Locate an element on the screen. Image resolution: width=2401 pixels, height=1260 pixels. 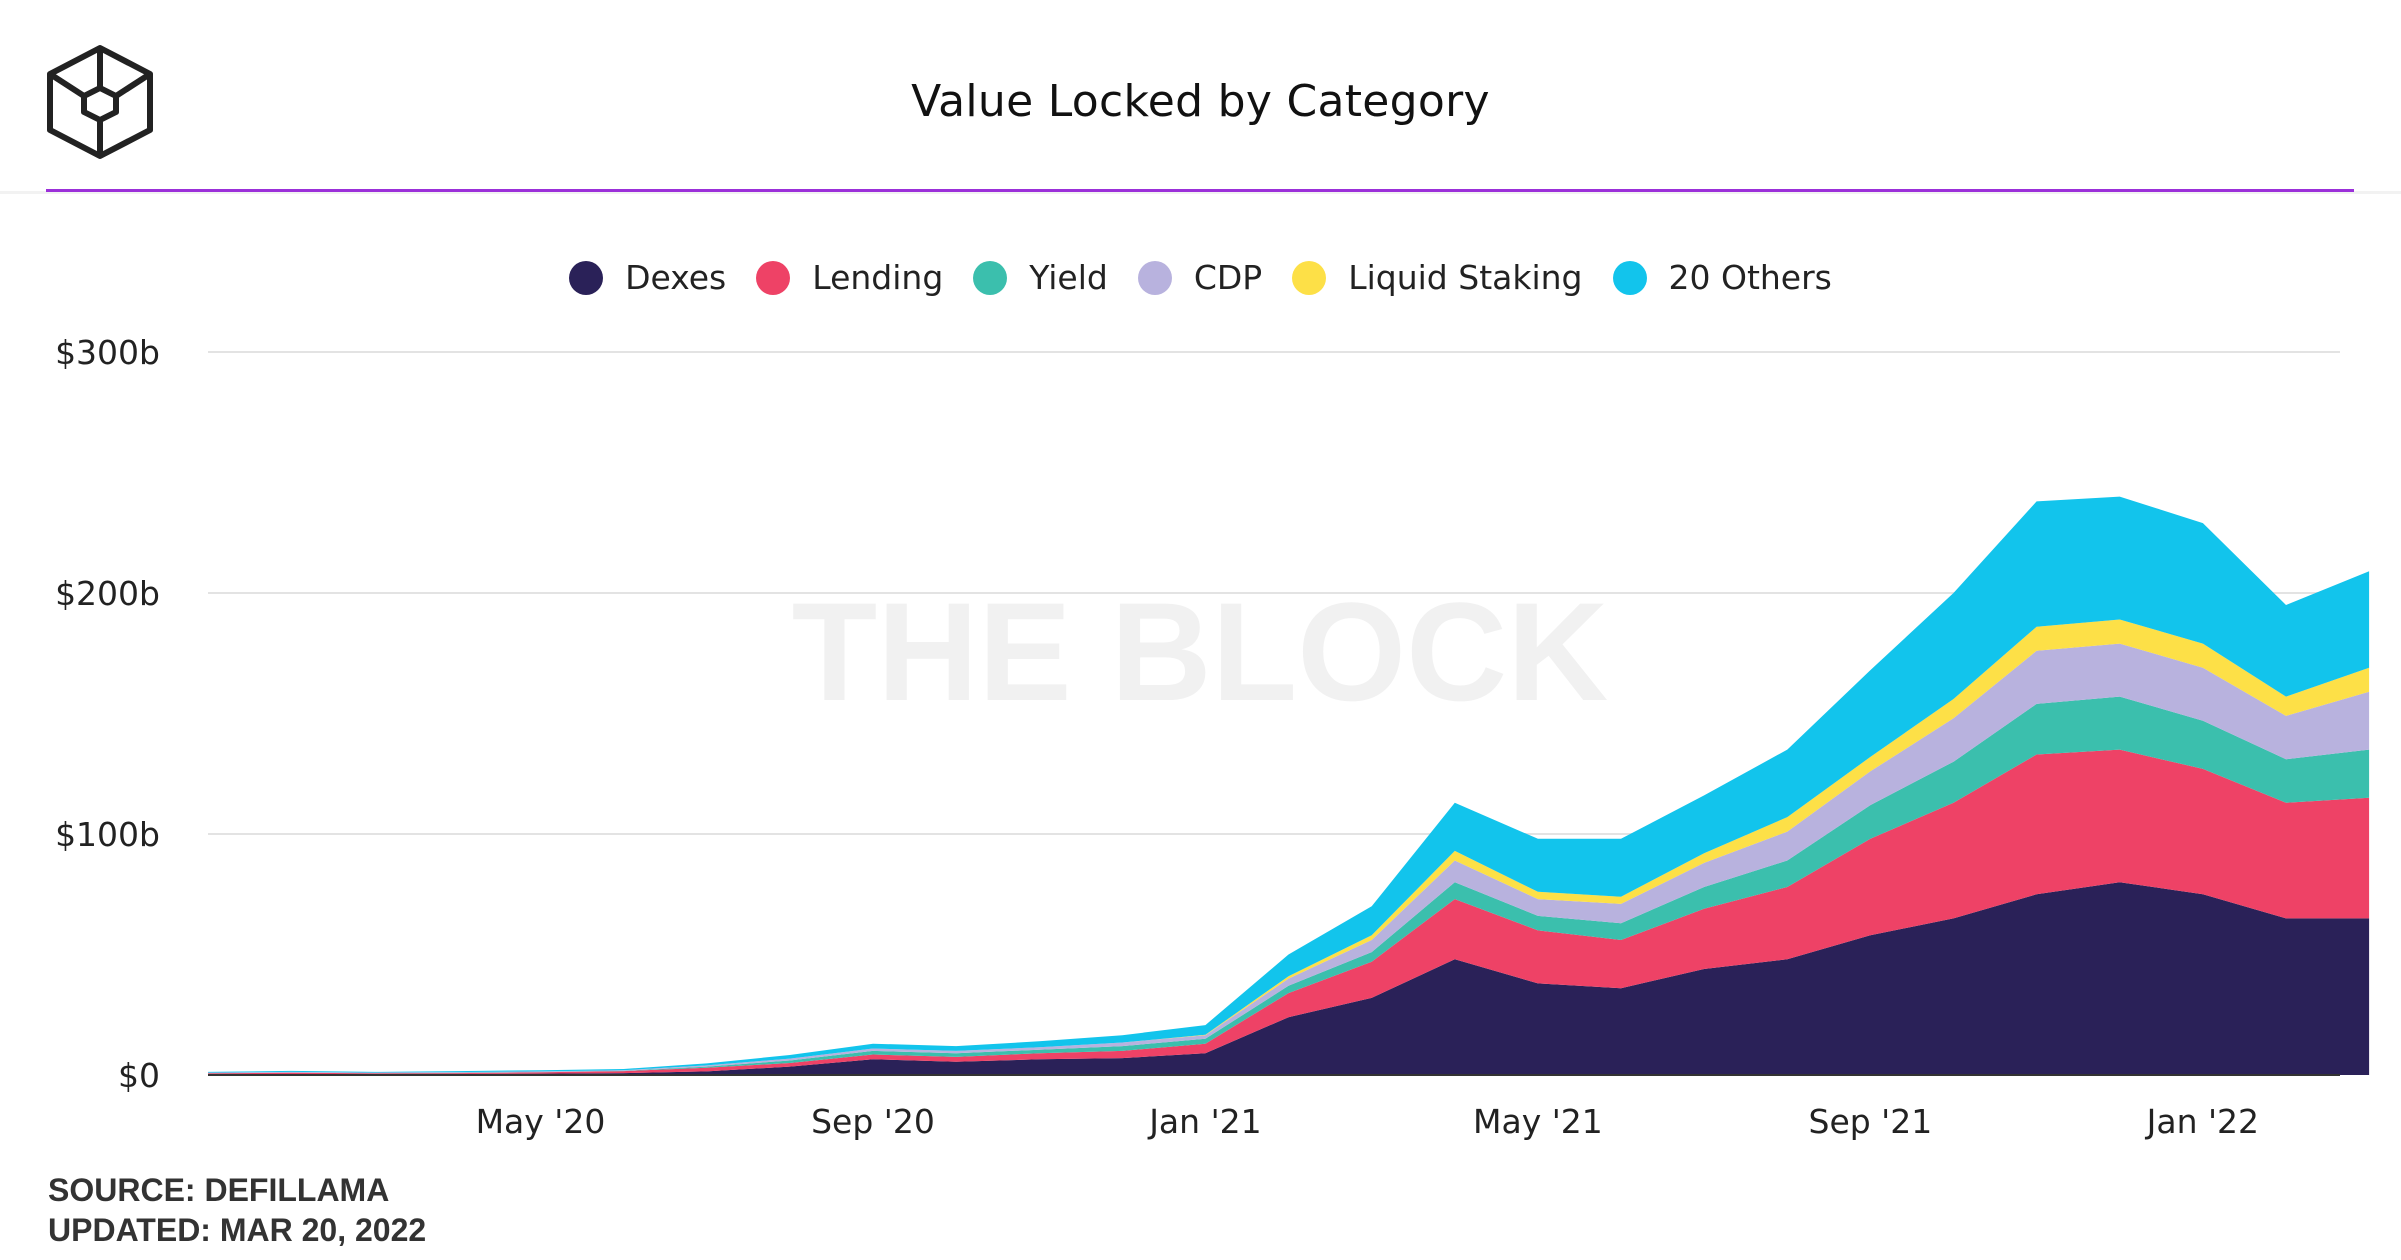
chart-title: Value Locked by Category is located at coordinates (1200, 101).